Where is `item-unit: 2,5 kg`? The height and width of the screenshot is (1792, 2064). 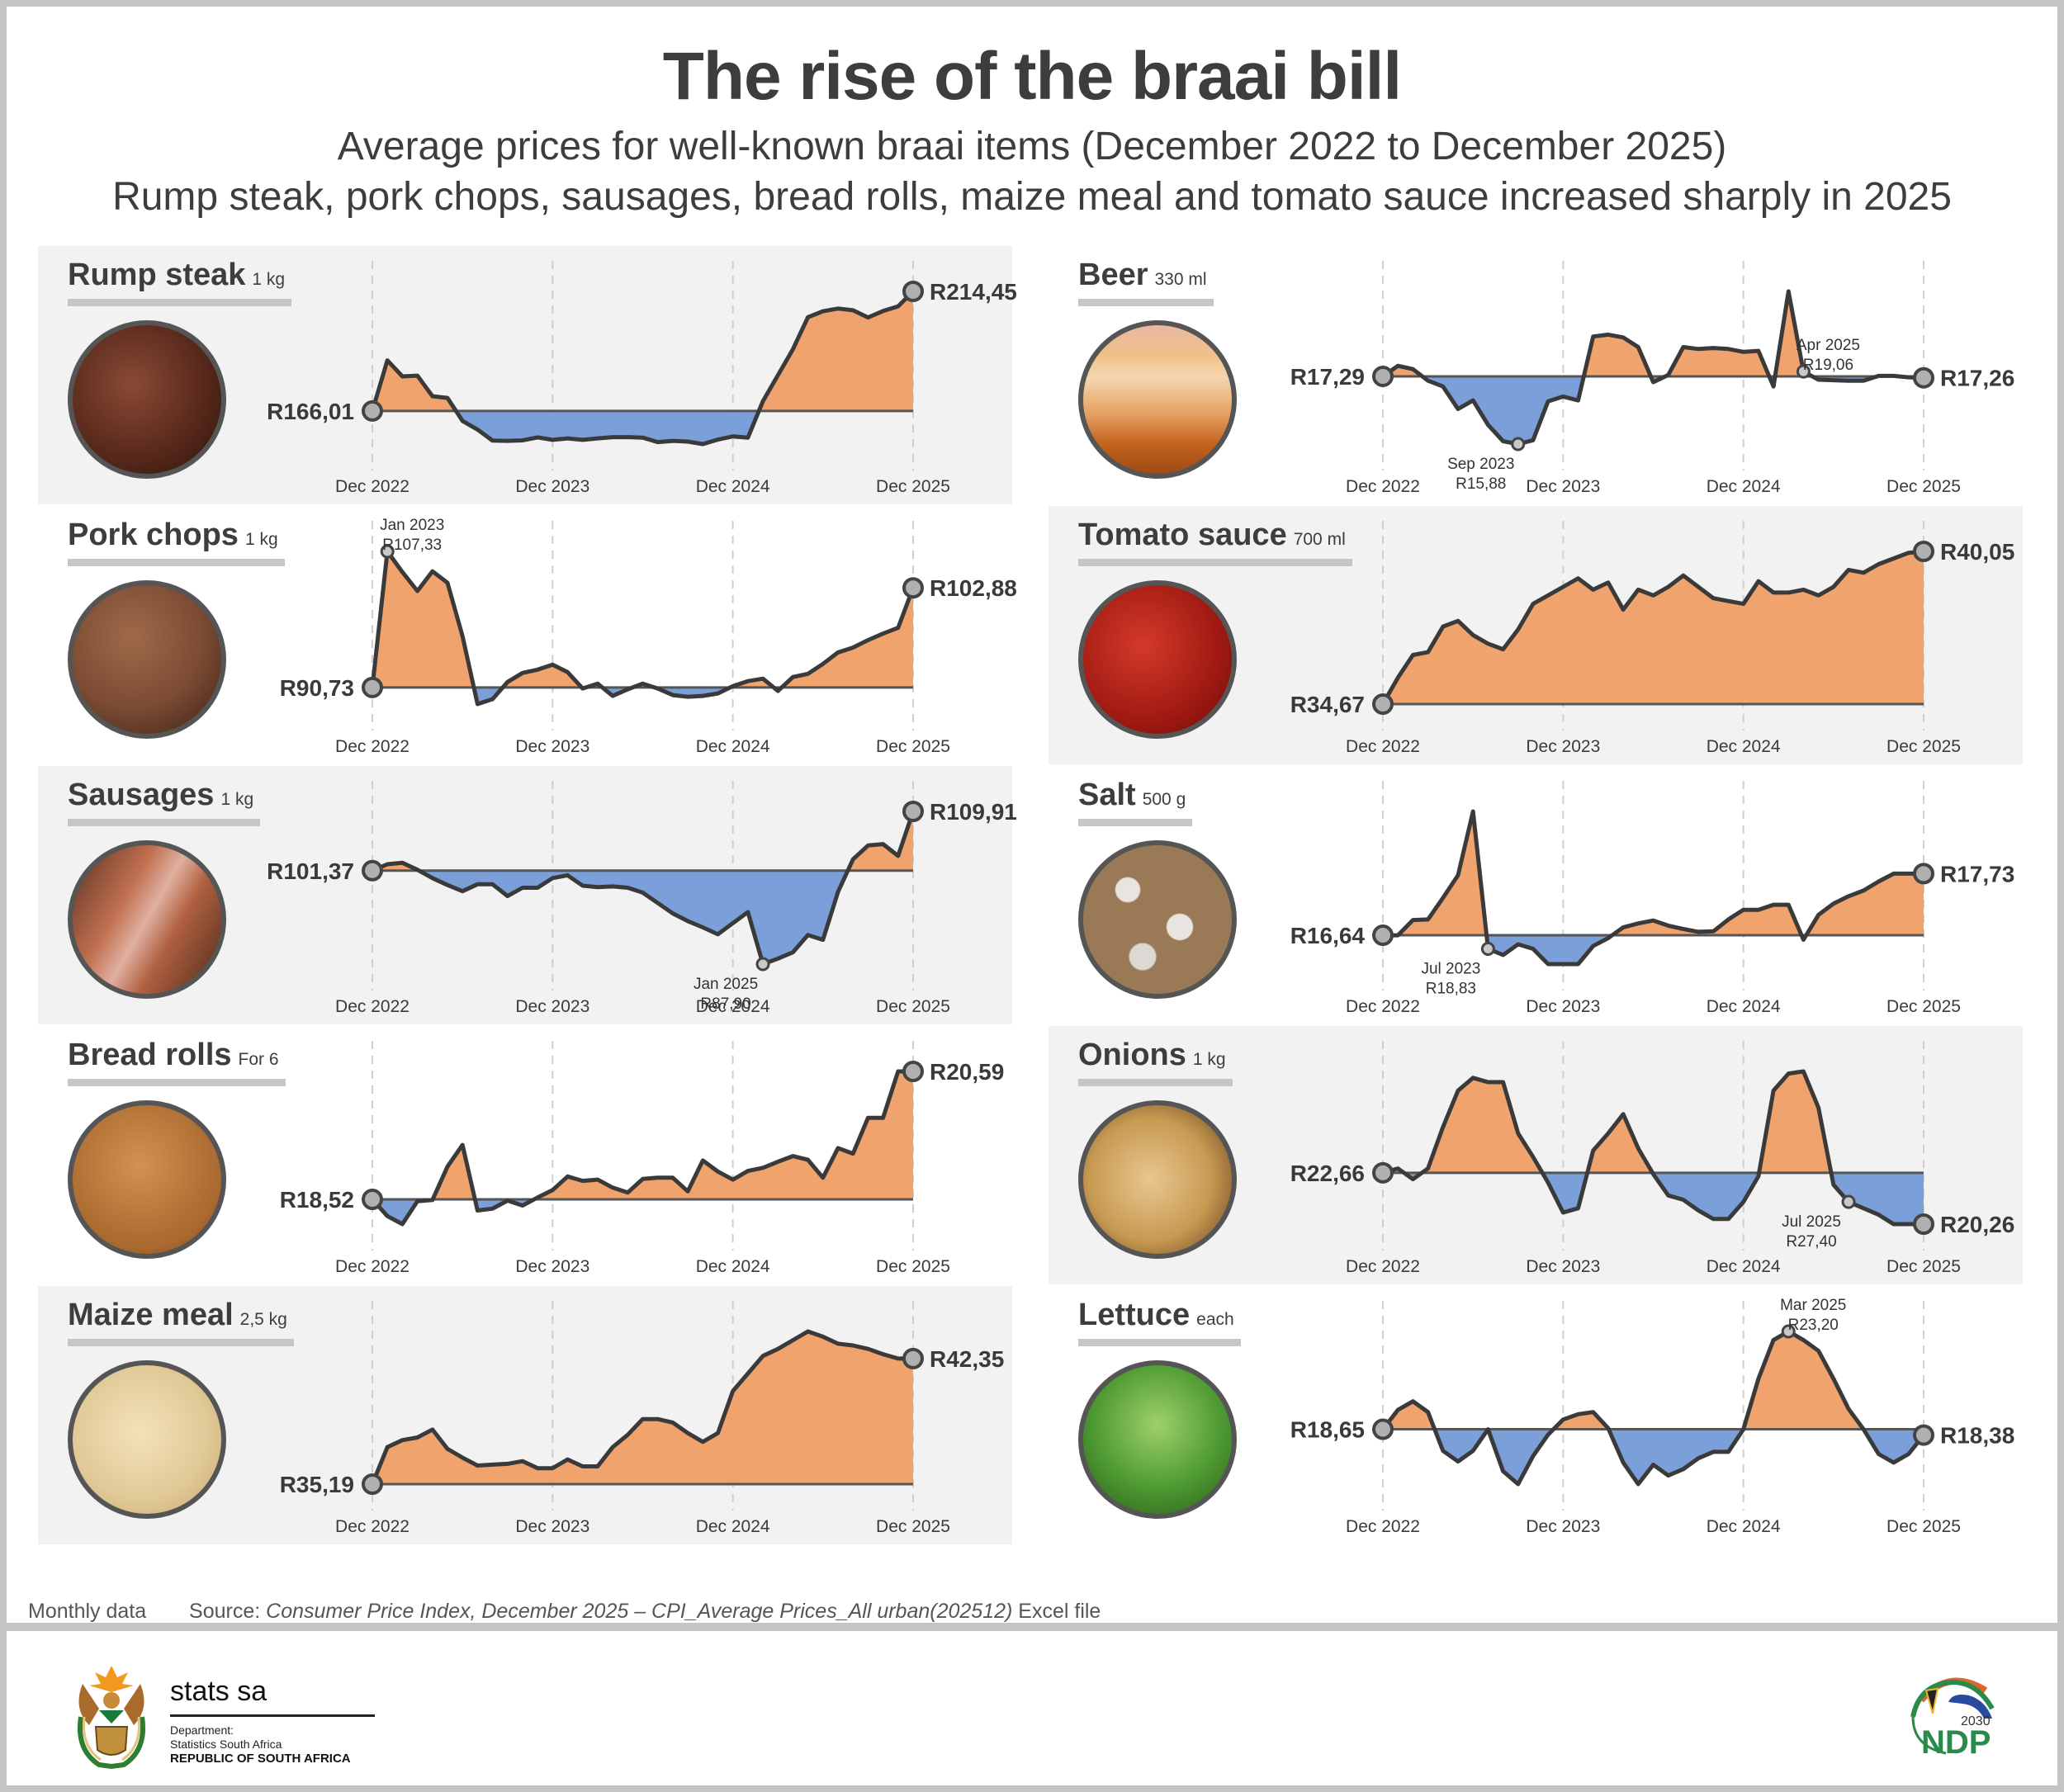 item-unit: 2,5 kg is located at coordinates (263, 1320).